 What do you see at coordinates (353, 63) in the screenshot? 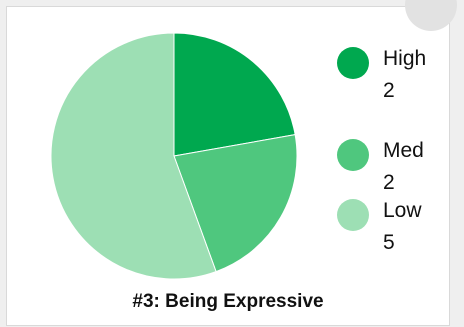
I see `legend-dot-high` at bounding box center [353, 63].